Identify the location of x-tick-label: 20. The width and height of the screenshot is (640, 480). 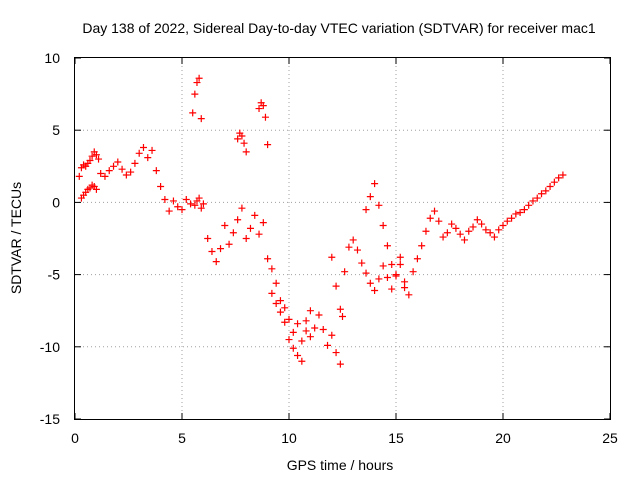
(503, 438).